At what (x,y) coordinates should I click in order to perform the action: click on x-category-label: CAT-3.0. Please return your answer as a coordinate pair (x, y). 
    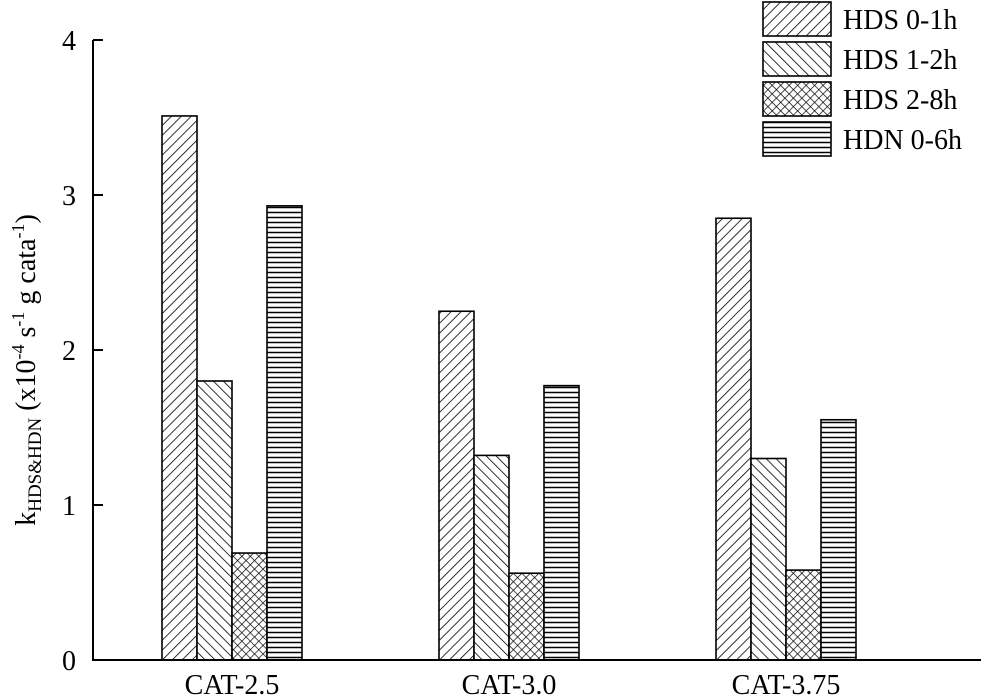
    Looking at the image, I should click on (509, 684).